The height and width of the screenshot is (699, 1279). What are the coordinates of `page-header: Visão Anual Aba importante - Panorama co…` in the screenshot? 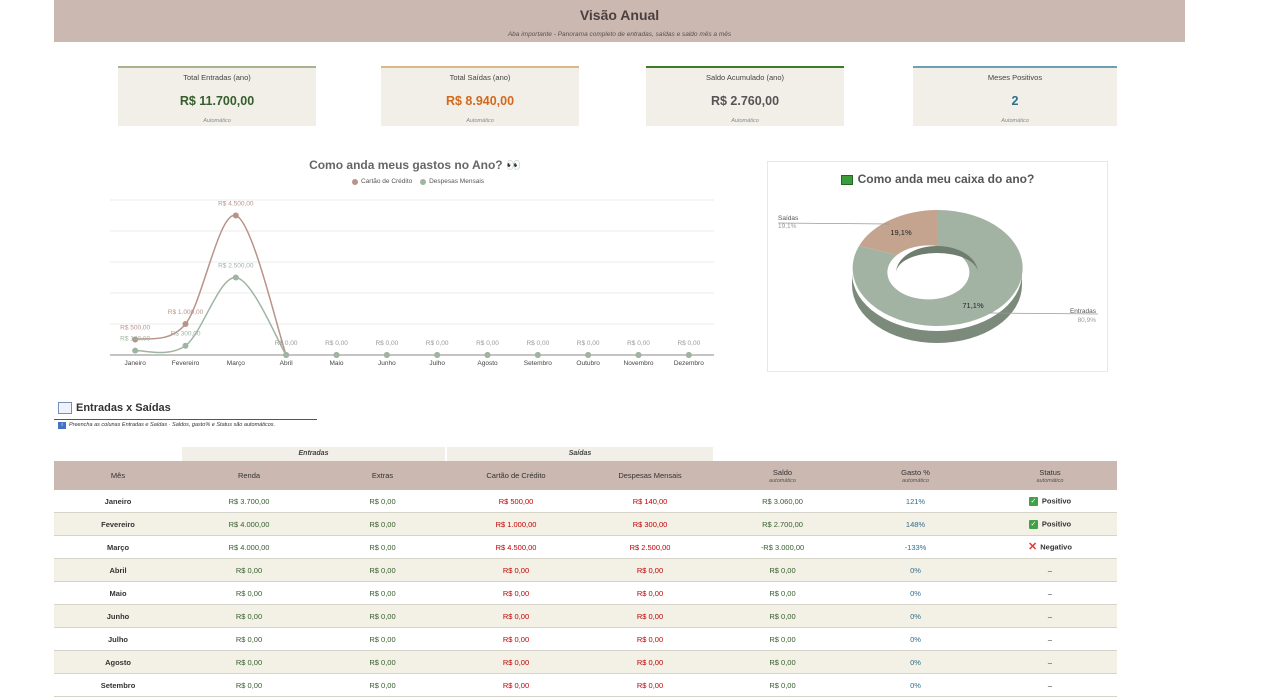 It's located at (619, 21).